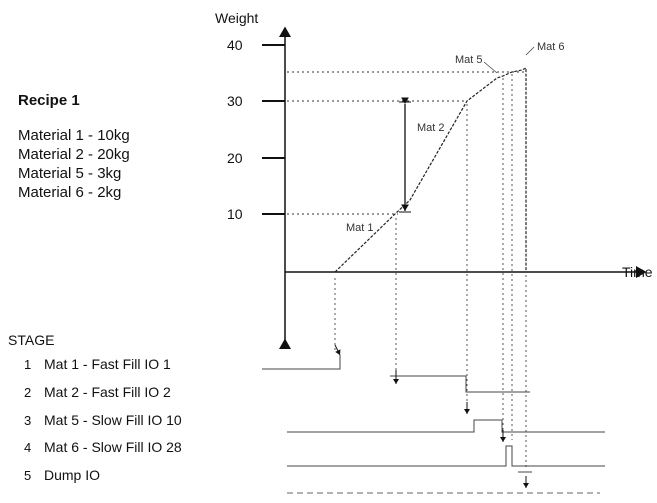 The width and height of the screenshot is (657, 503). What do you see at coordinates (107, 392) in the screenshot?
I see `stage-label-2: Mat 2 - Fast Fill IO 2` at bounding box center [107, 392].